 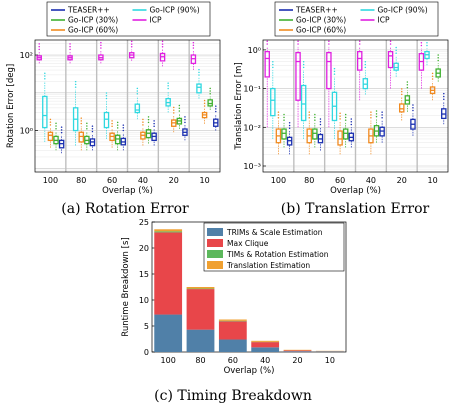 I want to click on box-go-icp-60--10, so click(x=432, y=86).